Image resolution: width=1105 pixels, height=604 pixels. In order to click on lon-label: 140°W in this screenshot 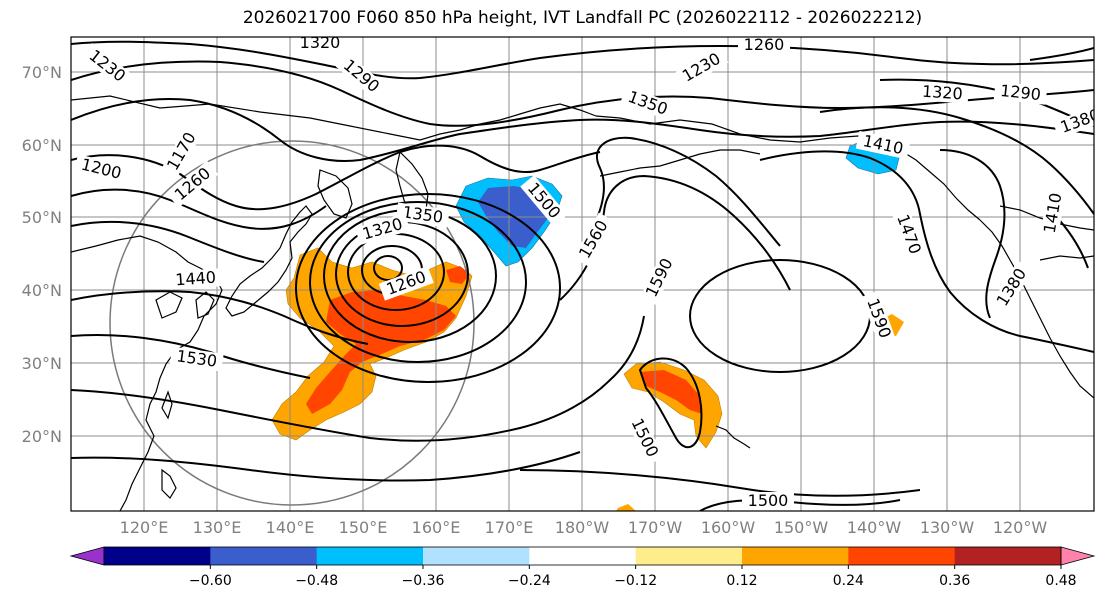, I will do `click(874, 527)`.